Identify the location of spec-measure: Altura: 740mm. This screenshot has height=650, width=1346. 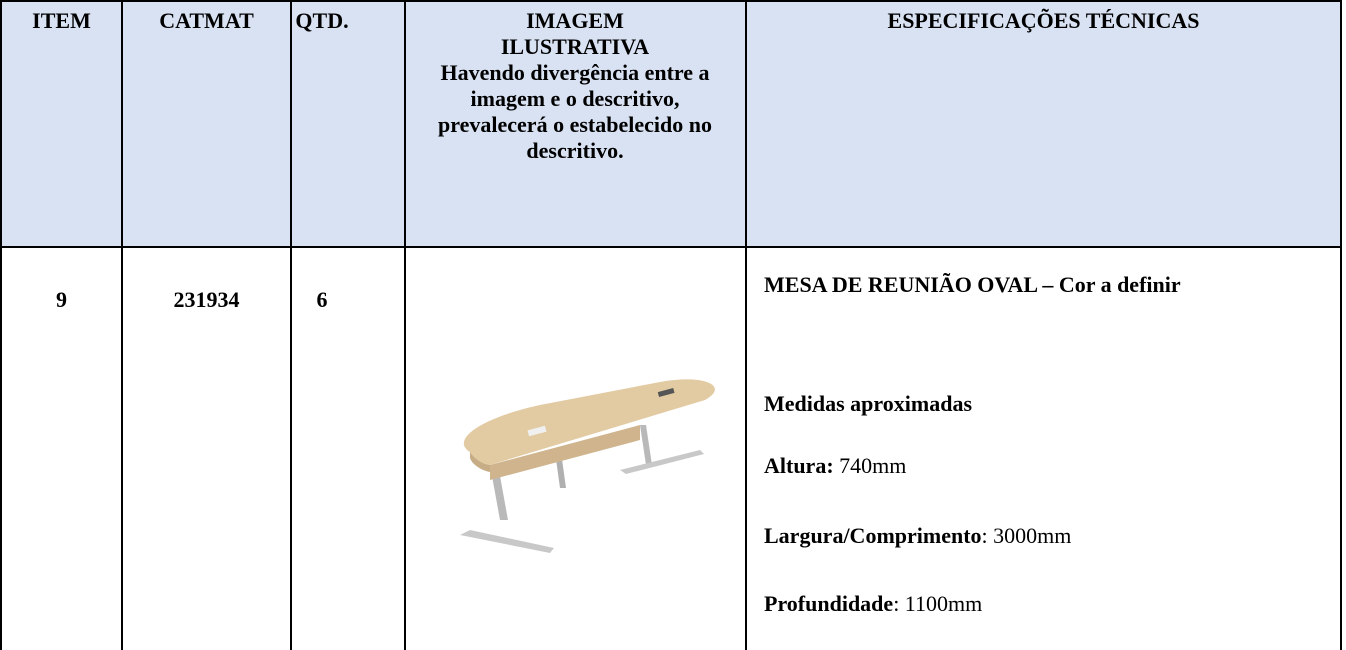
(835, 466).